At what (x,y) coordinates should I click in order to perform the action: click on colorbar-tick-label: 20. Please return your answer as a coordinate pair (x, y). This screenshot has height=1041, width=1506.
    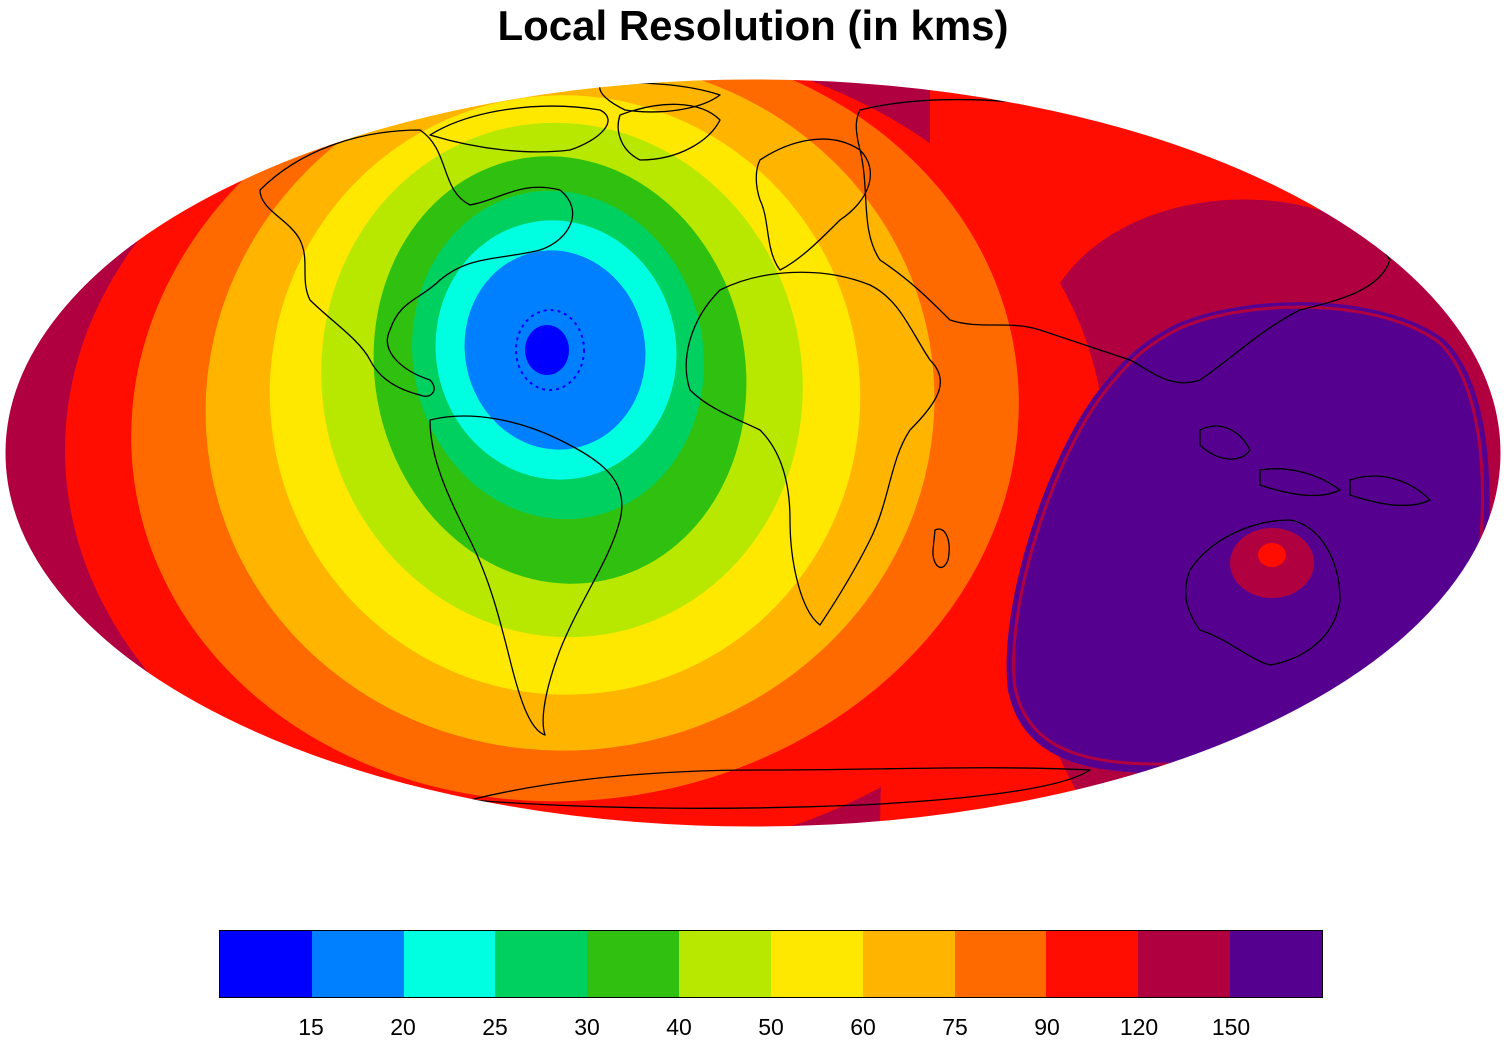
    Looking at the image, I should click on (403, 1027).